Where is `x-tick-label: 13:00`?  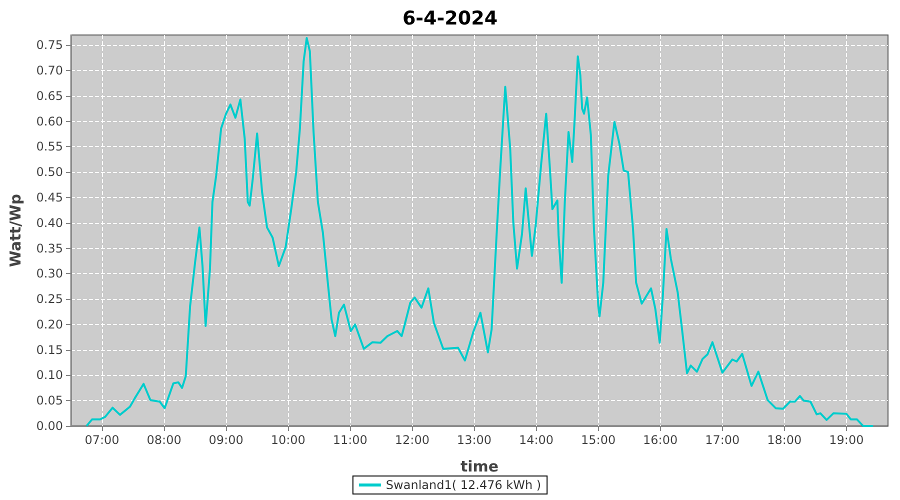
x-tick-label: 13:00 is located at coordinates (474, 440).